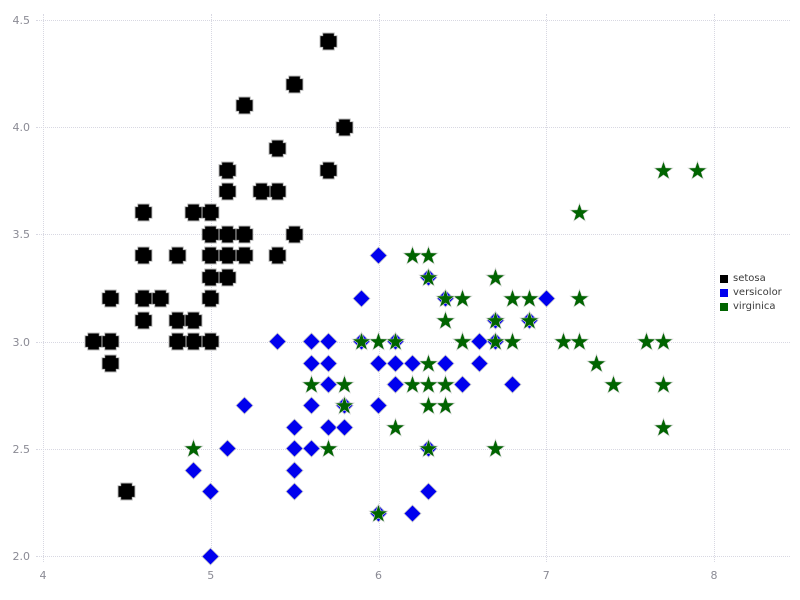 The height and width of the screenshot is (600, 800). Describe the element at coordinates (43, 575) in the screenshot. I see `x-axis-tick-label: 4` at that location.